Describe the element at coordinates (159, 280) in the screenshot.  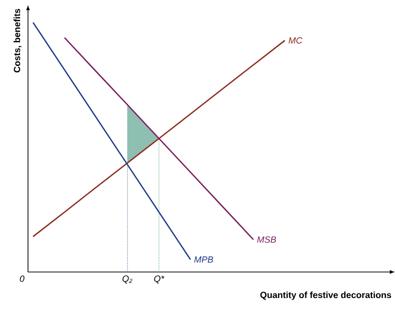
I see `x-tick-label: Q*` at that location.